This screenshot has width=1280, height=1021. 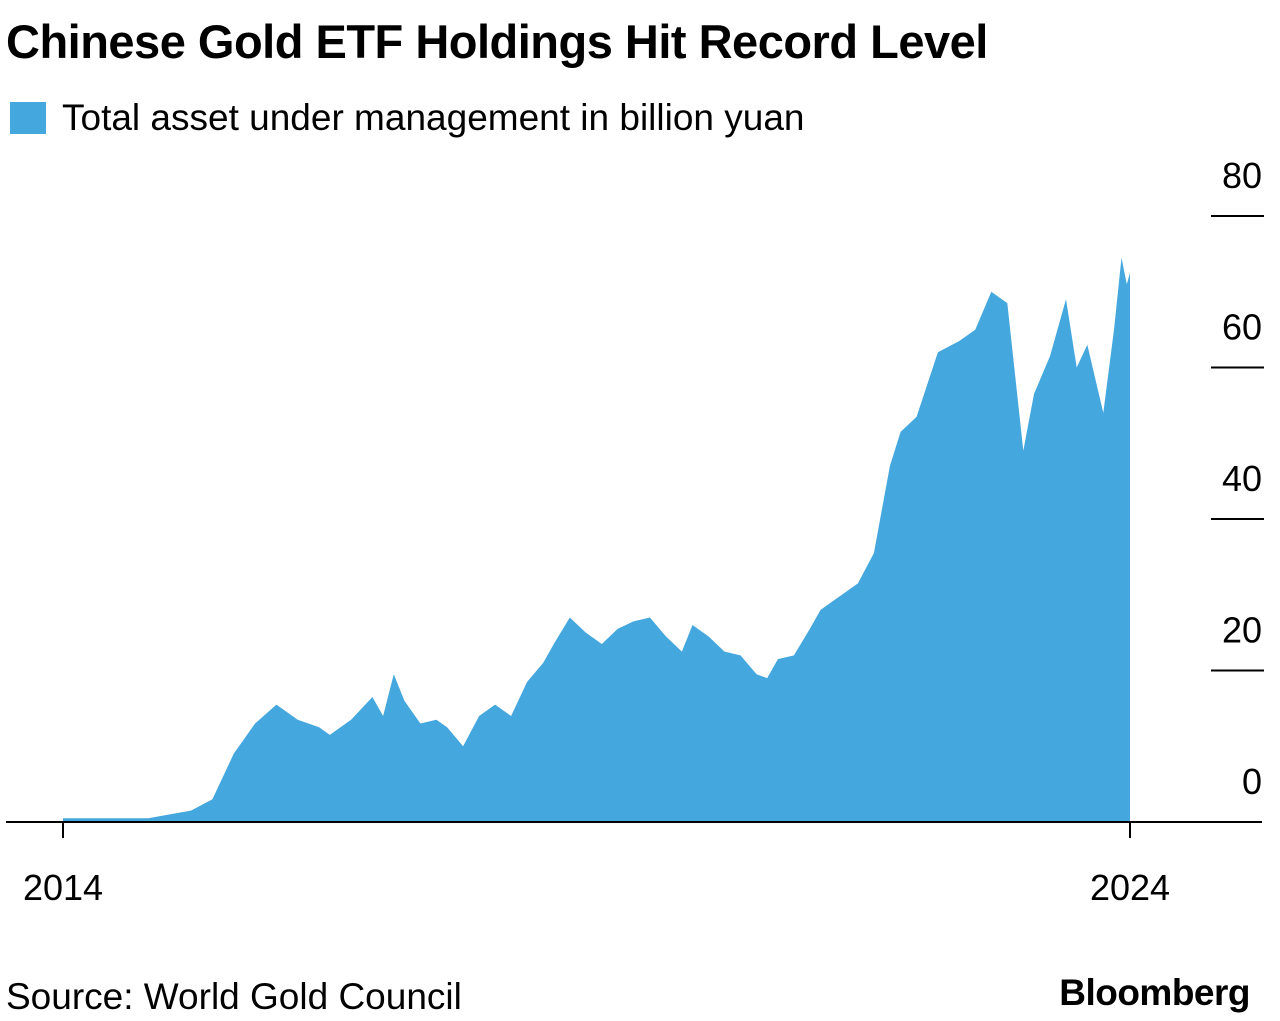 I want to click on y-tick-label: 20, so click(x=1242, y=630).